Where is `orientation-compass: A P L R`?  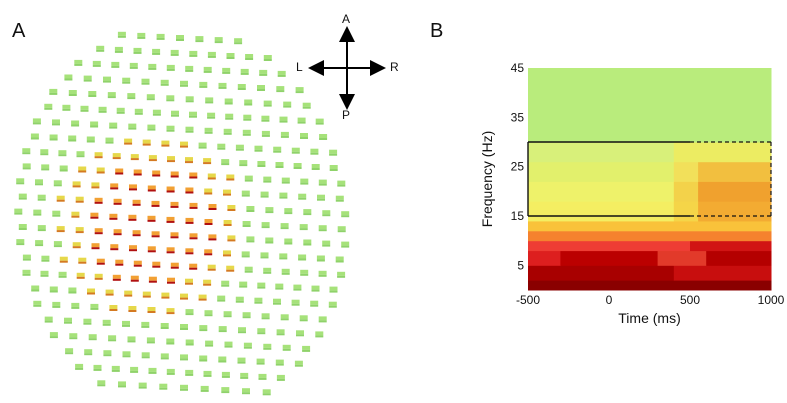
orientation-compass: A P L R is located at coordinates (345, 68).